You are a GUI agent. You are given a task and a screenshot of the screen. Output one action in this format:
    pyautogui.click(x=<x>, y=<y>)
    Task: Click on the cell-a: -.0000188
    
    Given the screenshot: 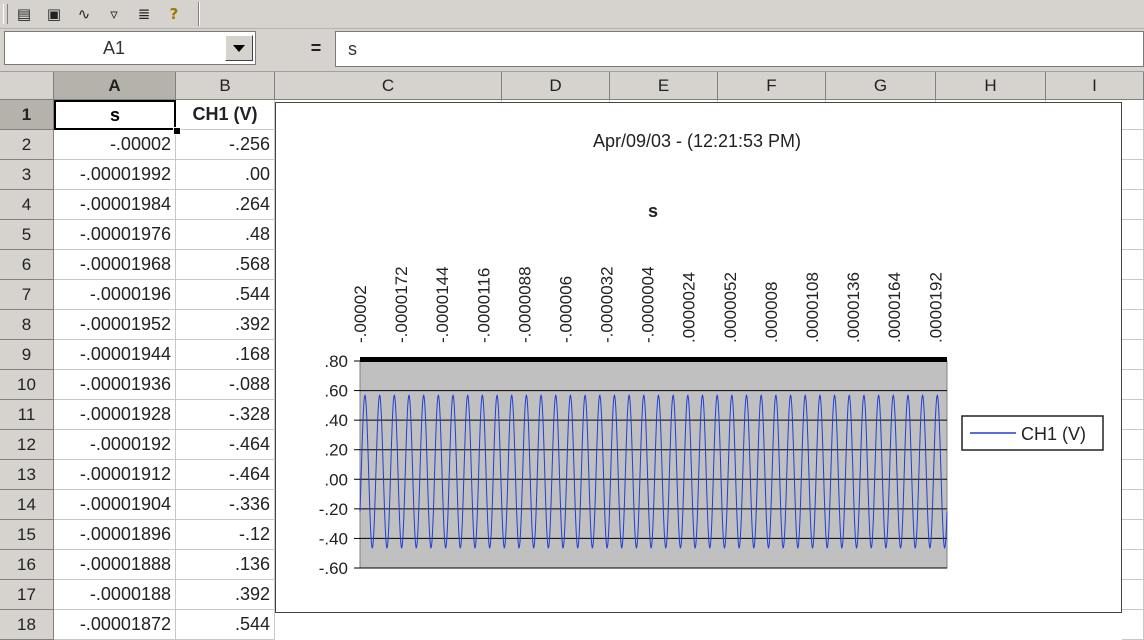 What is the action you would take?
    pyautogui.click(x=115, y=595)
    